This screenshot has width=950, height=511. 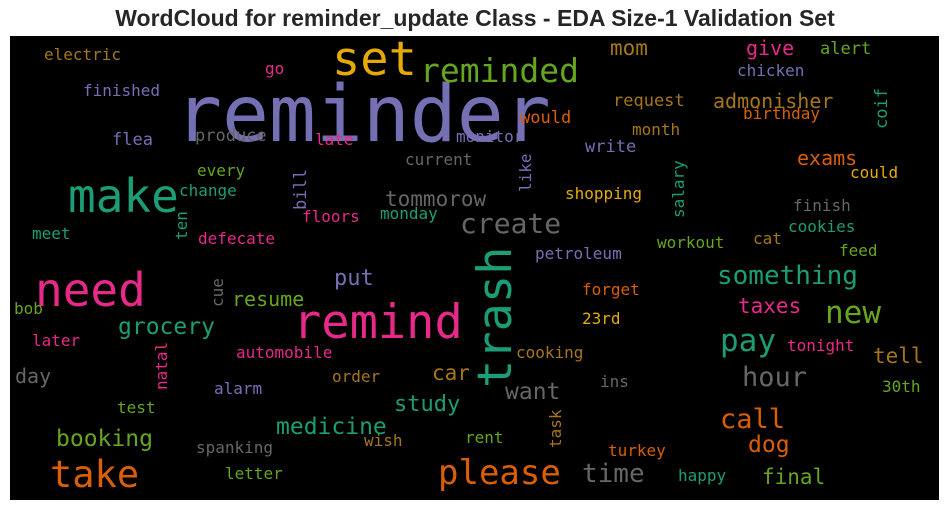 What do you see at coordinates (490, 136) in the screenshot?
I see `word-monitor: monitor` at bounding box center [490, 136].